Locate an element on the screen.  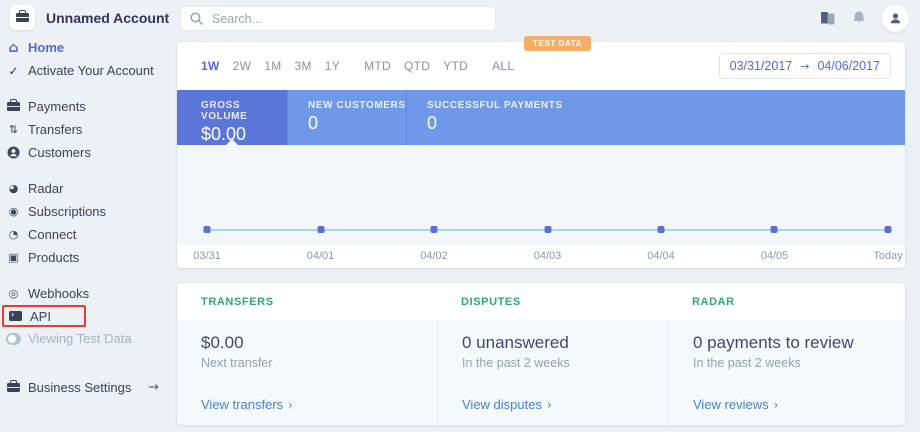
date-range-picker: 03/31/2017 → 04/06/2017 is located at coordinates (804, 66).